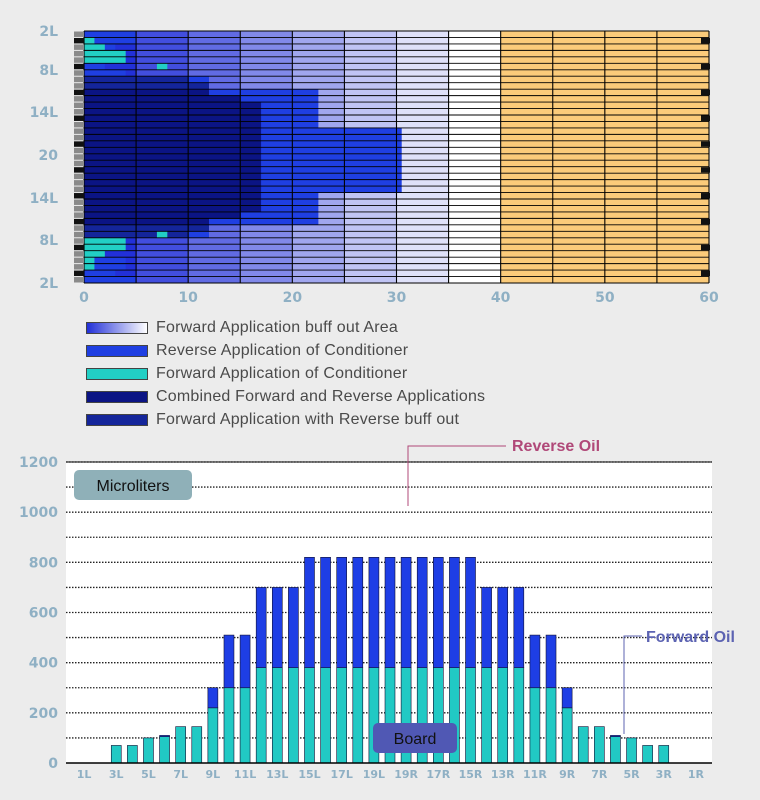 This screenshot has height=800, width=760. I want to click on forward-reverse-buff-cell, so click(146, 86).